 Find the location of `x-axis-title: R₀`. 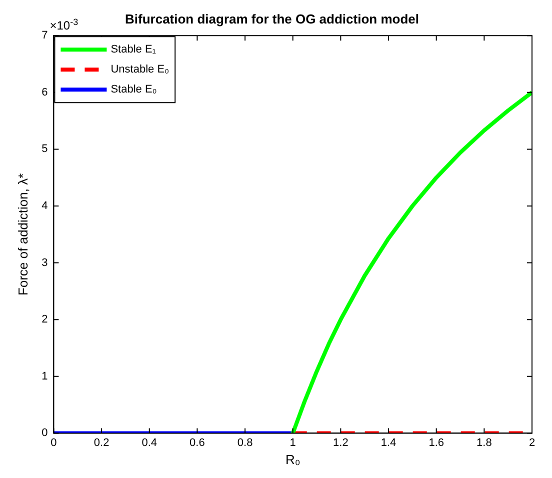

x-axis-title: R₀ is located at coordinates (292, 459).